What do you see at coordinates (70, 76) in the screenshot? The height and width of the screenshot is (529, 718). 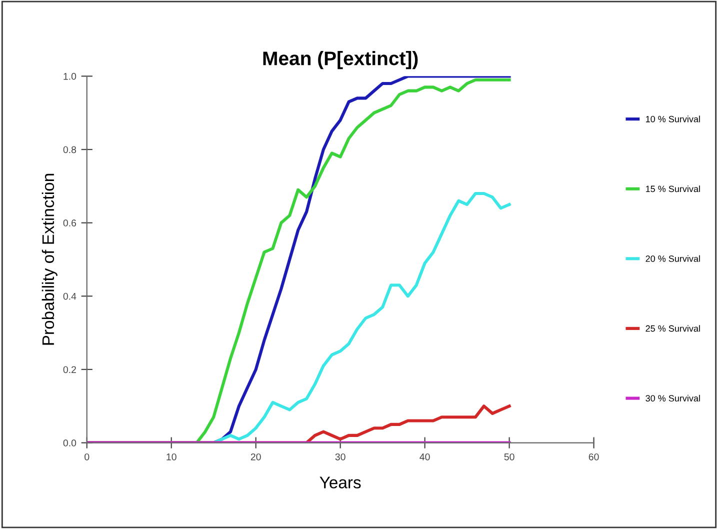 I see `y-tick-label: 1.0` at bounding box center [70, 76].